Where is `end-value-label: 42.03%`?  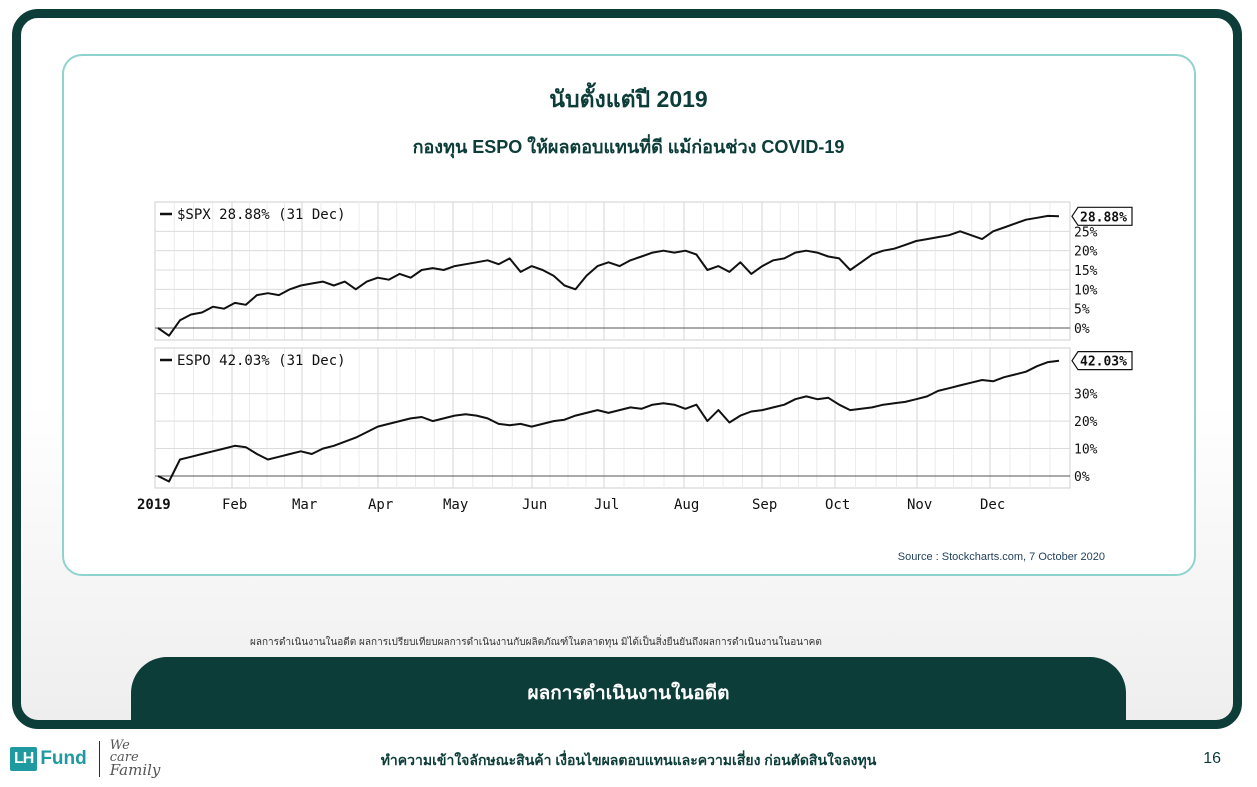
end-value-label: 42.03% is located at coordinates (1103, 362).